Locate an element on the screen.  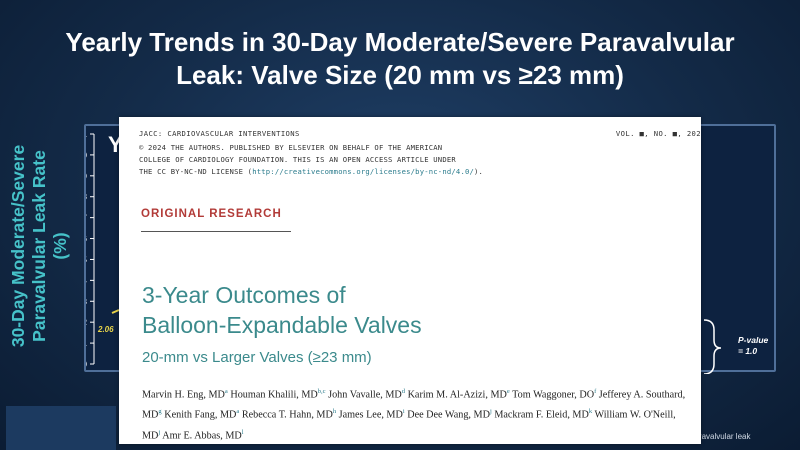
journal-name: JACC: CARDIOVASCULAR INTERVENTIONS is located at coordinates (219, 133).